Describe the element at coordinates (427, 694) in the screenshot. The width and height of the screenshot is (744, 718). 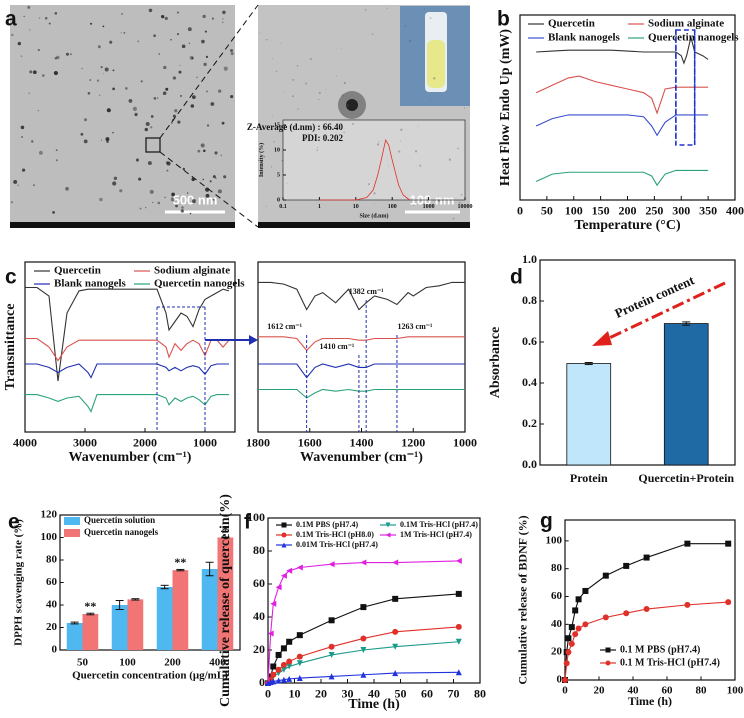
I see `x-tick-label: 60` at that location.